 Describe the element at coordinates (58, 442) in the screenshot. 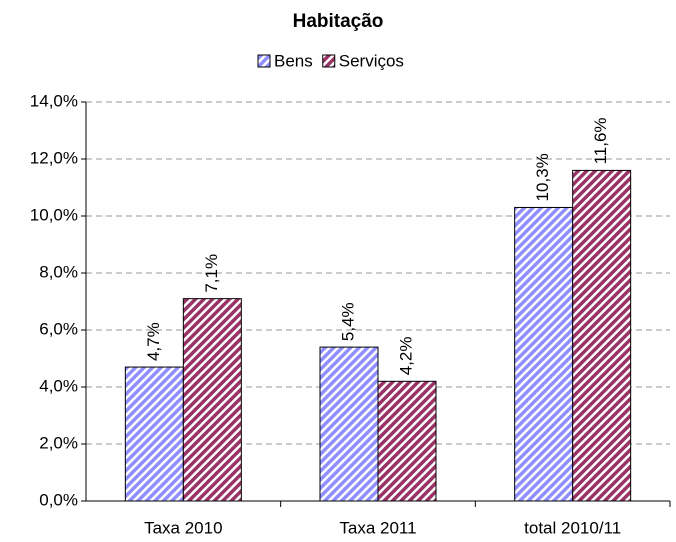

I see `y-tick-label: 2,0%` at that location.